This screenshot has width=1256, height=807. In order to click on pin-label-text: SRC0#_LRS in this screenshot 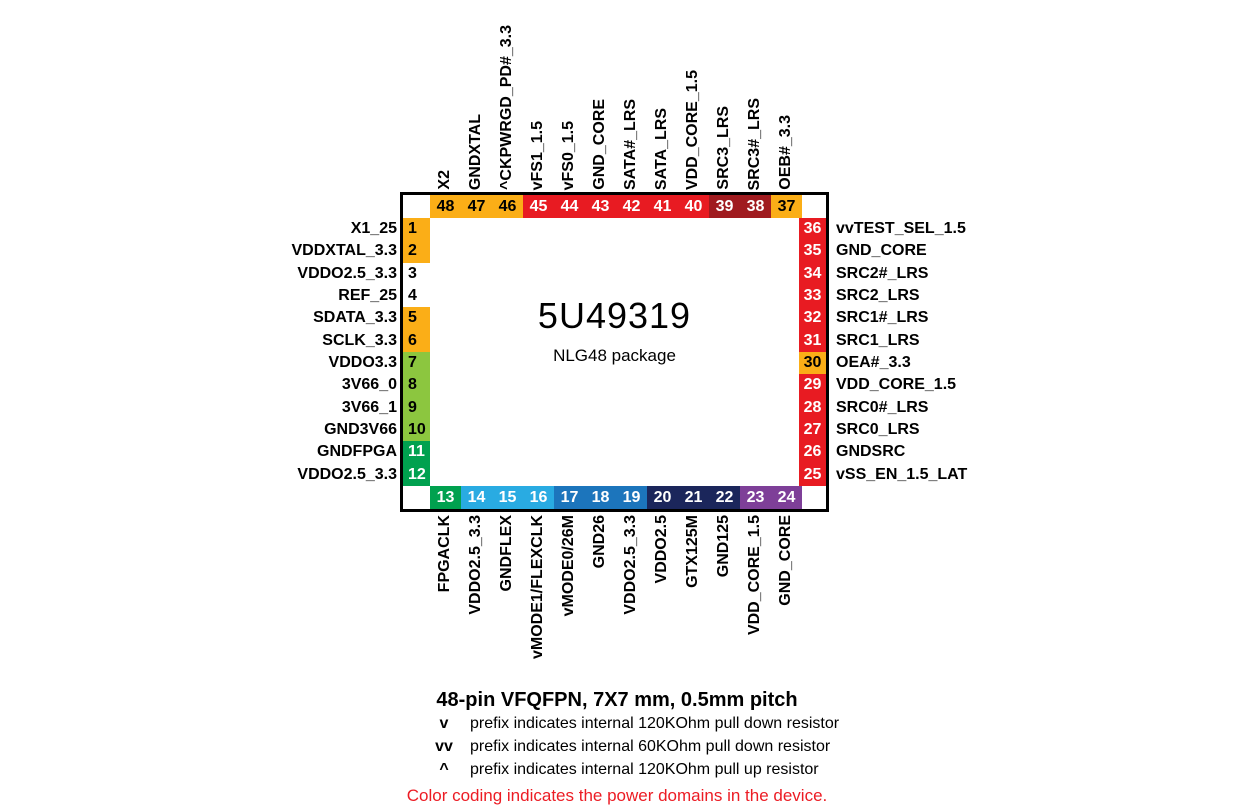, I will do `click(882, 407)`.